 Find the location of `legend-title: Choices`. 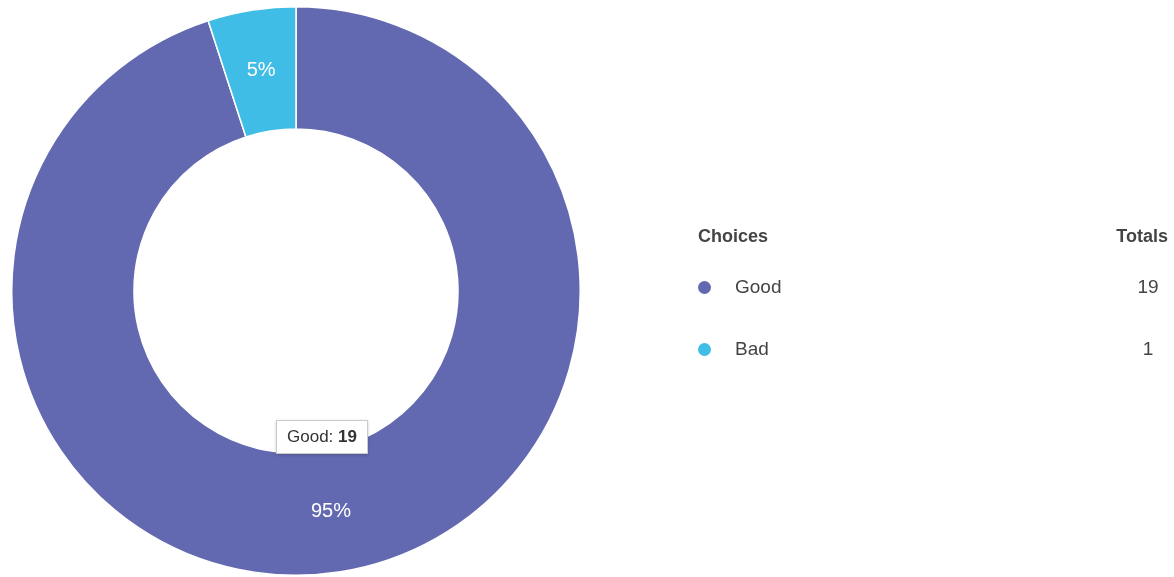

legend-title: Choices is located at coordinates (733, 237).